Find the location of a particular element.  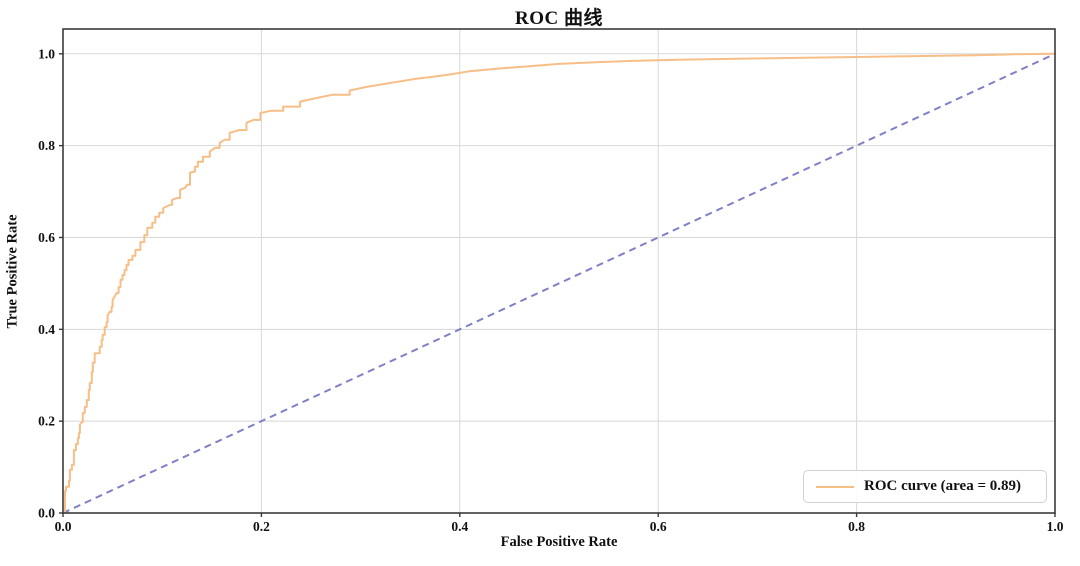

y-axis-label: True Positive Rate is located at coordinates (12, 271).